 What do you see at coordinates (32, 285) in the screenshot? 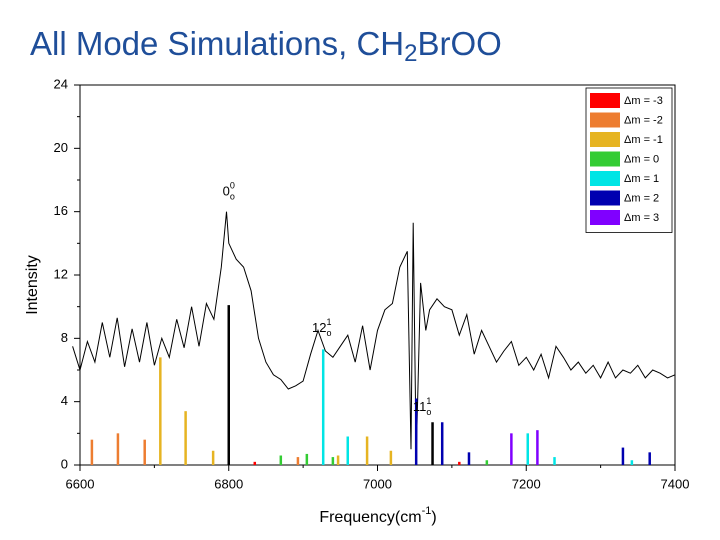
I see `y-axis-label: Intensity` at bounding box center [32, 285].